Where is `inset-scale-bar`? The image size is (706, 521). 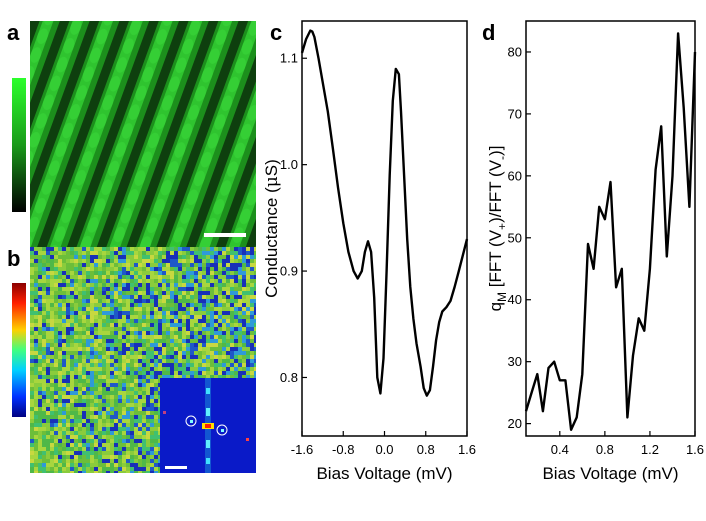
inset-scale-bar is located at coordinates (176, 467).